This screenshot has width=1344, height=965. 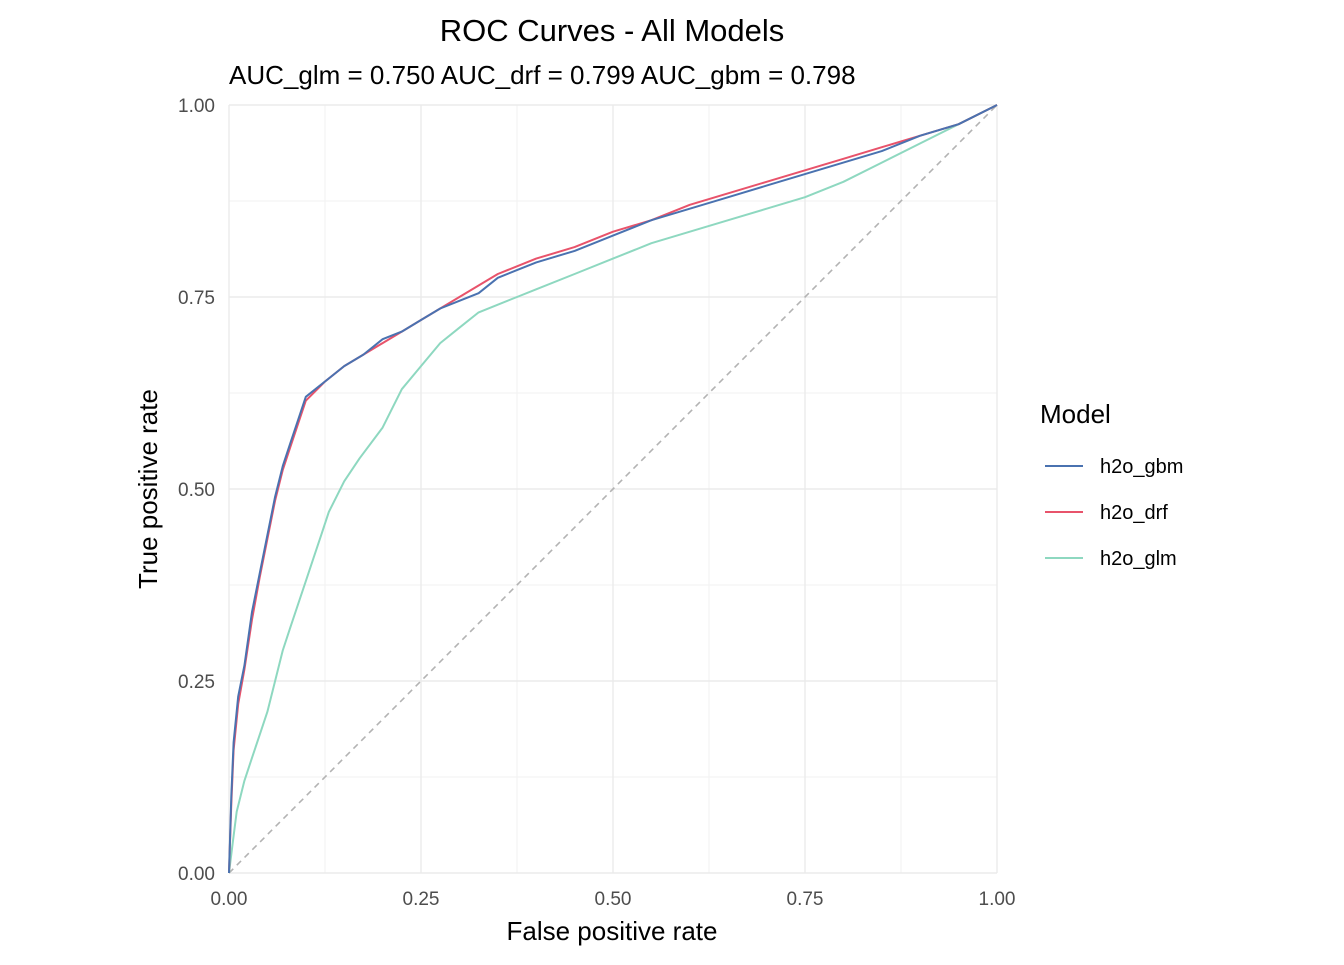 What do you see at coordinates (1134, 513) in the screenshot?
I see `legend-label-h2o_drf: h2o_drf` at bounding box center [1134, 513].